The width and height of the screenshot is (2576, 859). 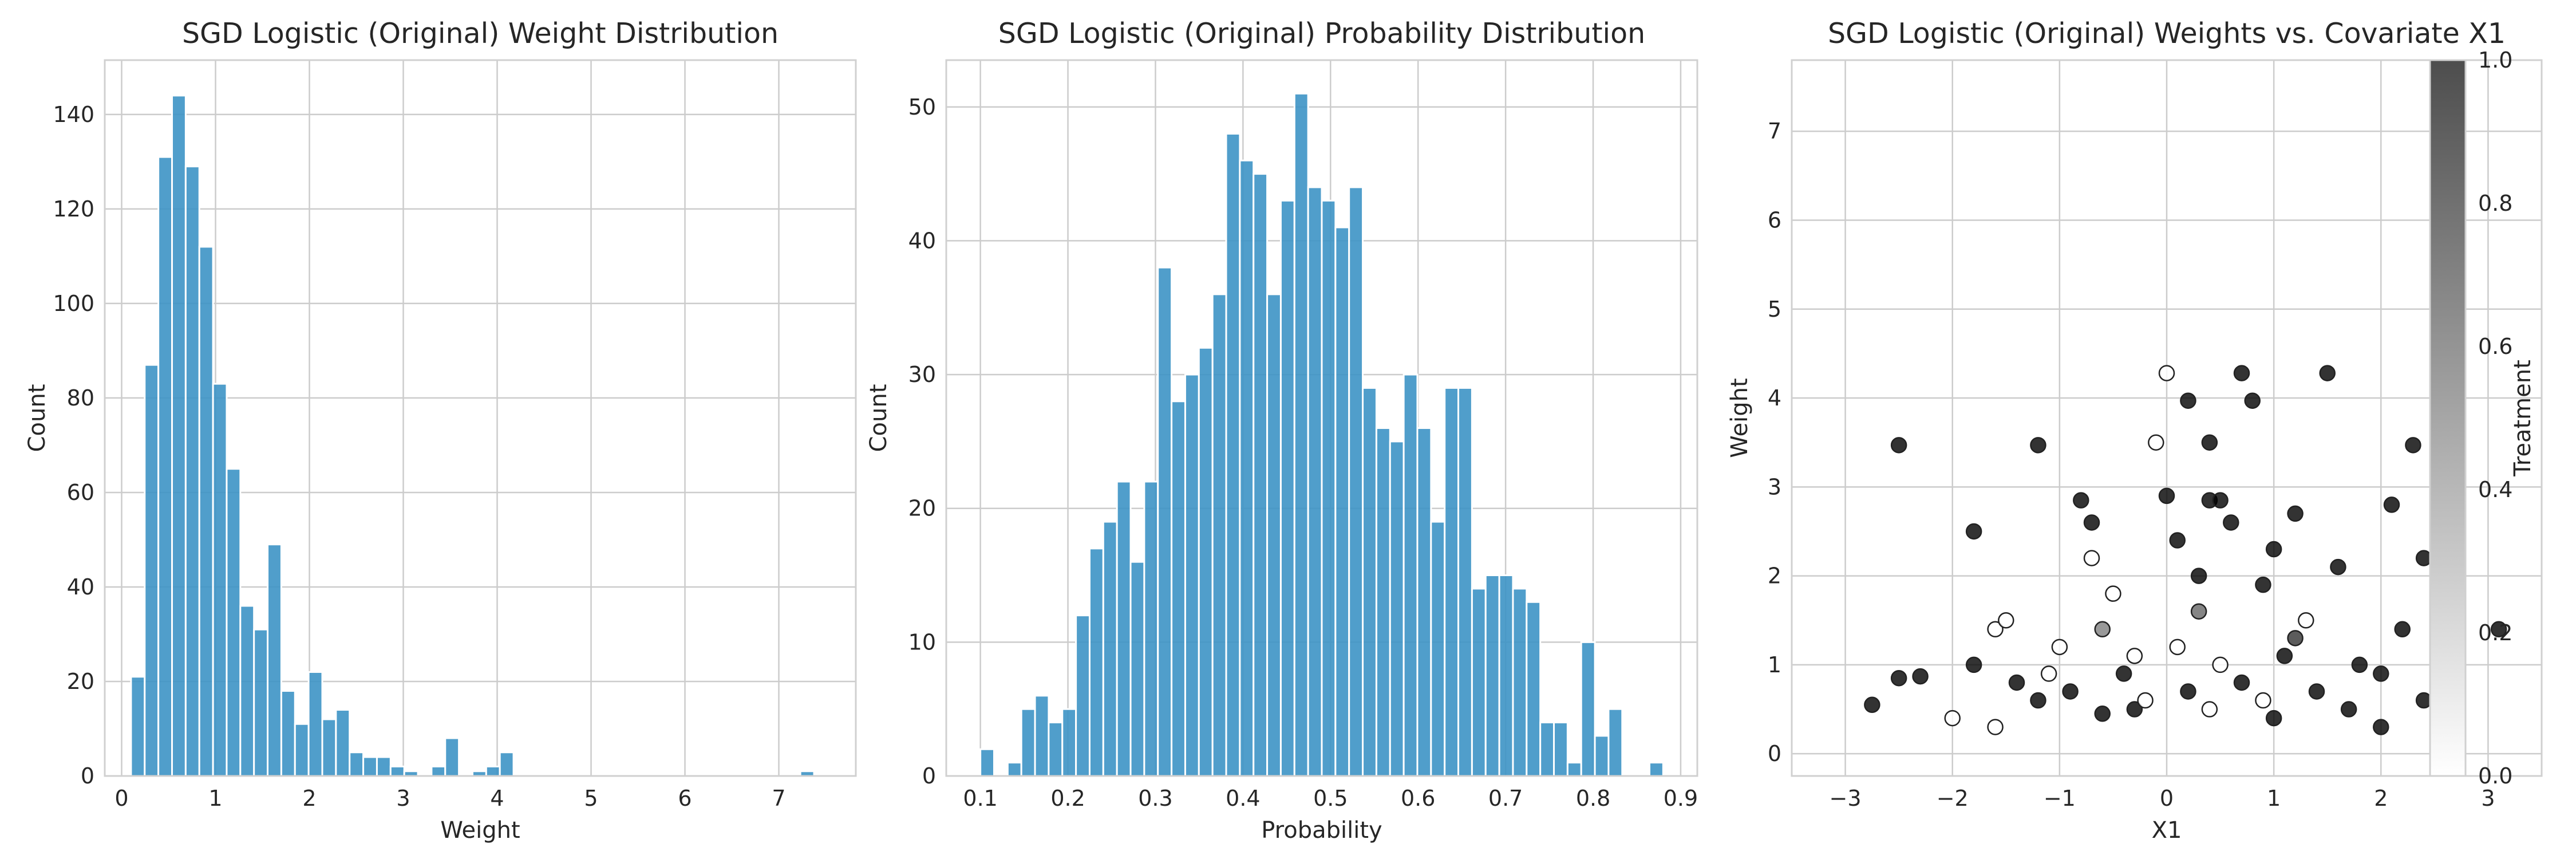 I want to click on x-tick-label: 4, so click(x=497, y=798).